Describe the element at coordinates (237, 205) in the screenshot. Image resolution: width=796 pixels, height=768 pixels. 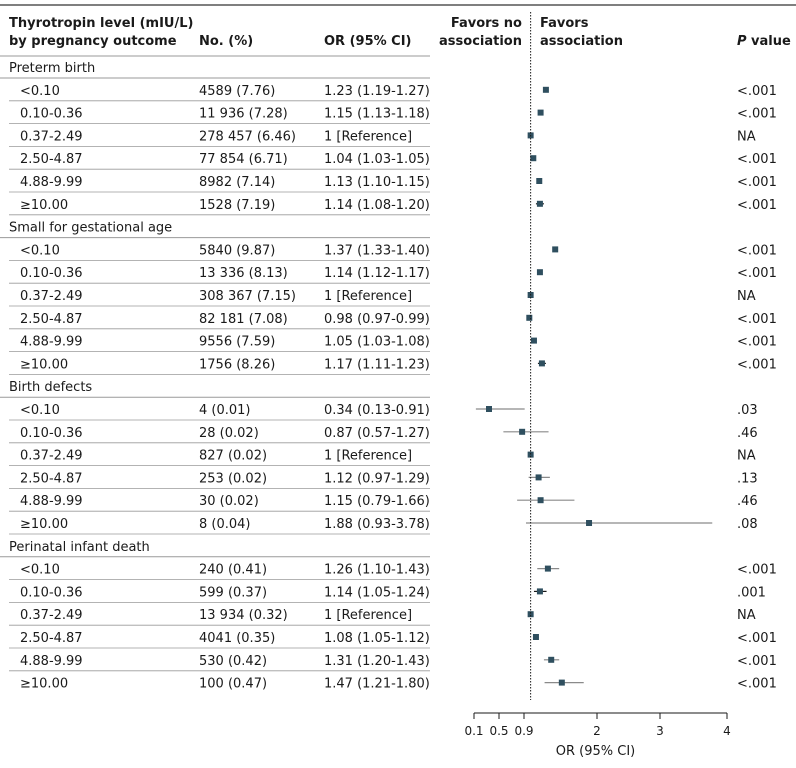
I see `row-count: 1528 (7.19)` at that location.